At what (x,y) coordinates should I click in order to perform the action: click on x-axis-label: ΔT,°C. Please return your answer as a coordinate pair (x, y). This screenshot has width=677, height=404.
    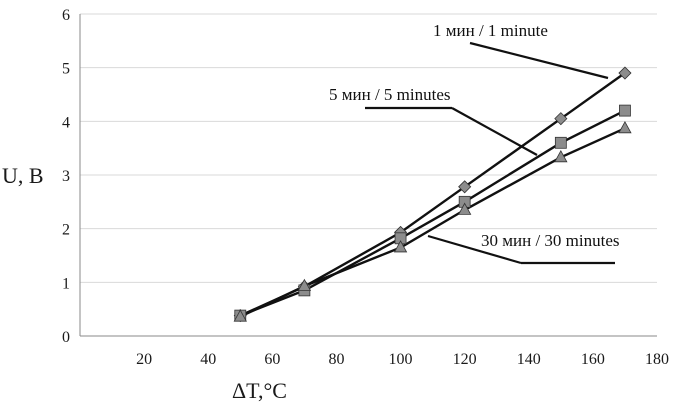
    Looking at the image, I should click on (259, 390).